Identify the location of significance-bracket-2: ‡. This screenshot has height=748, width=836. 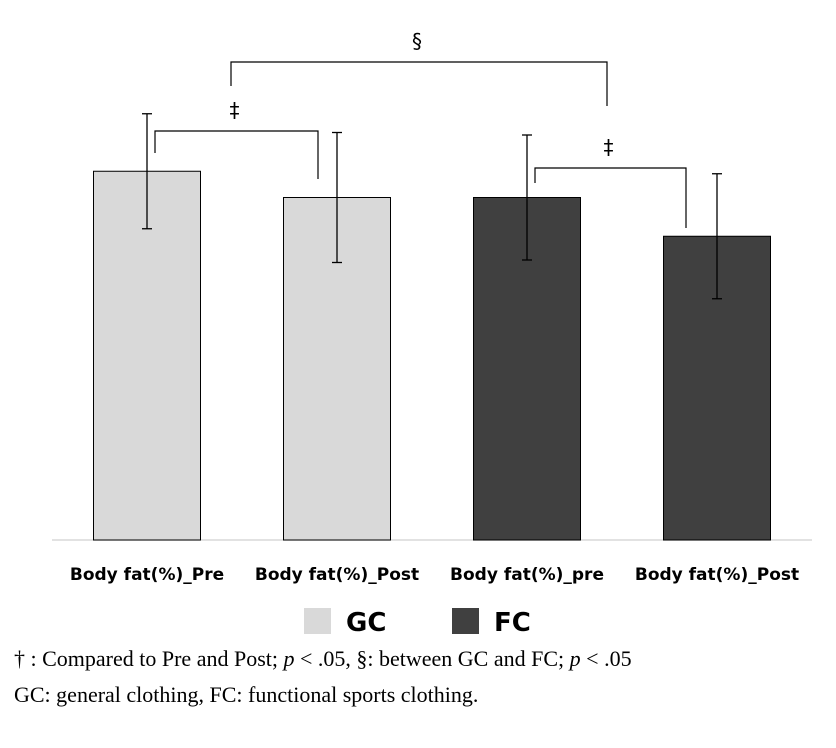
(610, 181).